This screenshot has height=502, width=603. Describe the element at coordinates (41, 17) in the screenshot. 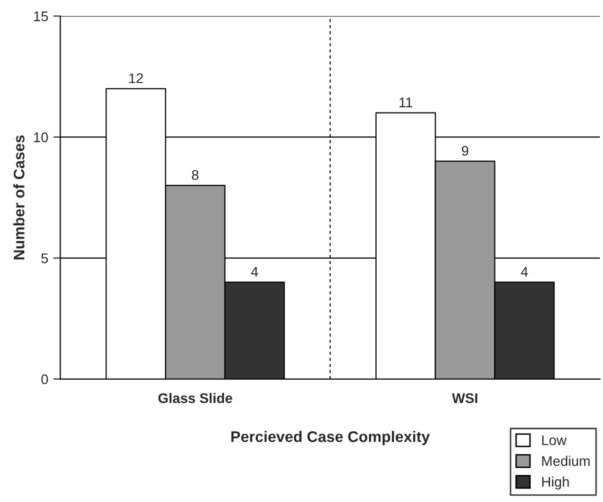

I see `y-tick-label: 15` at that location.